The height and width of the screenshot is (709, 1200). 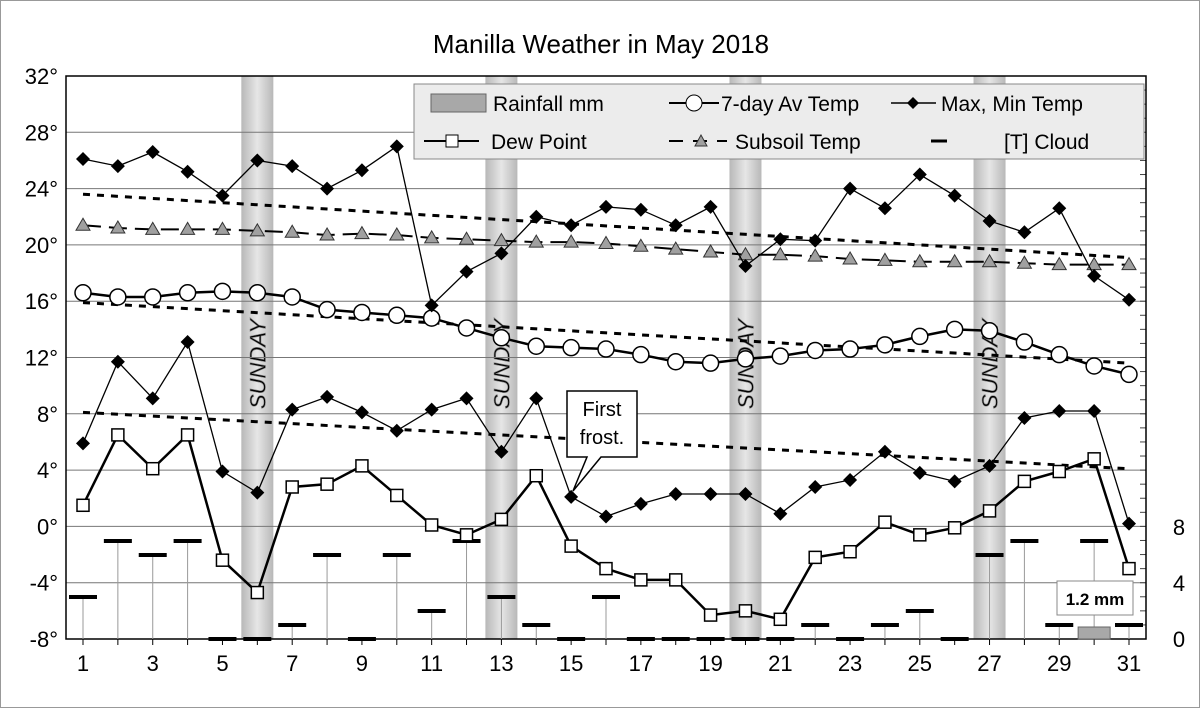 What do you see at coordinates (989, 663) in the screenshot?
I see `x-tick-label: 27` at bounding box center [989, 663].